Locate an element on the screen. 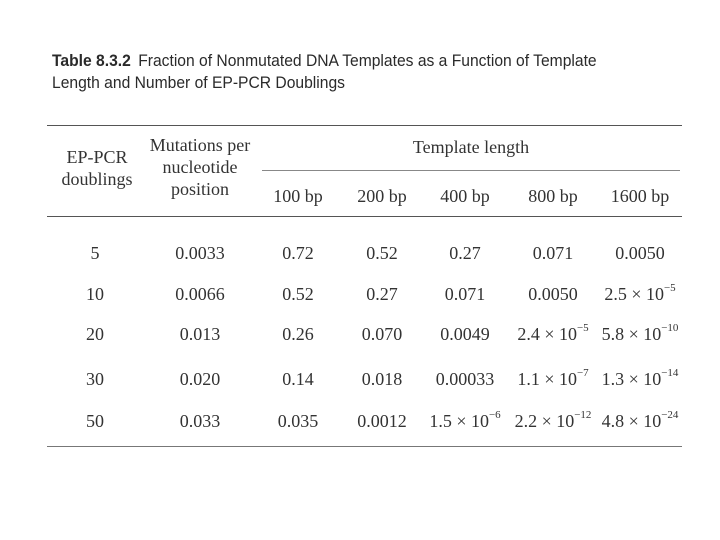  cell-fraction-nonmutated: 1.3 × 10⁻¹⁴ is located at coordinates (640, 379).